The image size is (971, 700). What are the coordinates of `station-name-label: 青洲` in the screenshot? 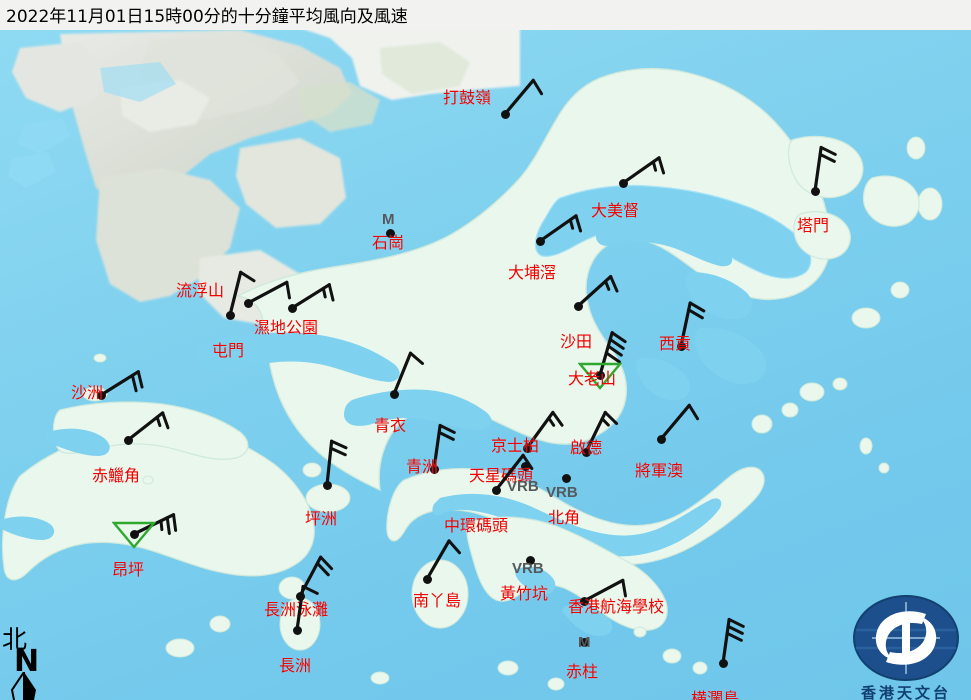 It's located at (422, 466).